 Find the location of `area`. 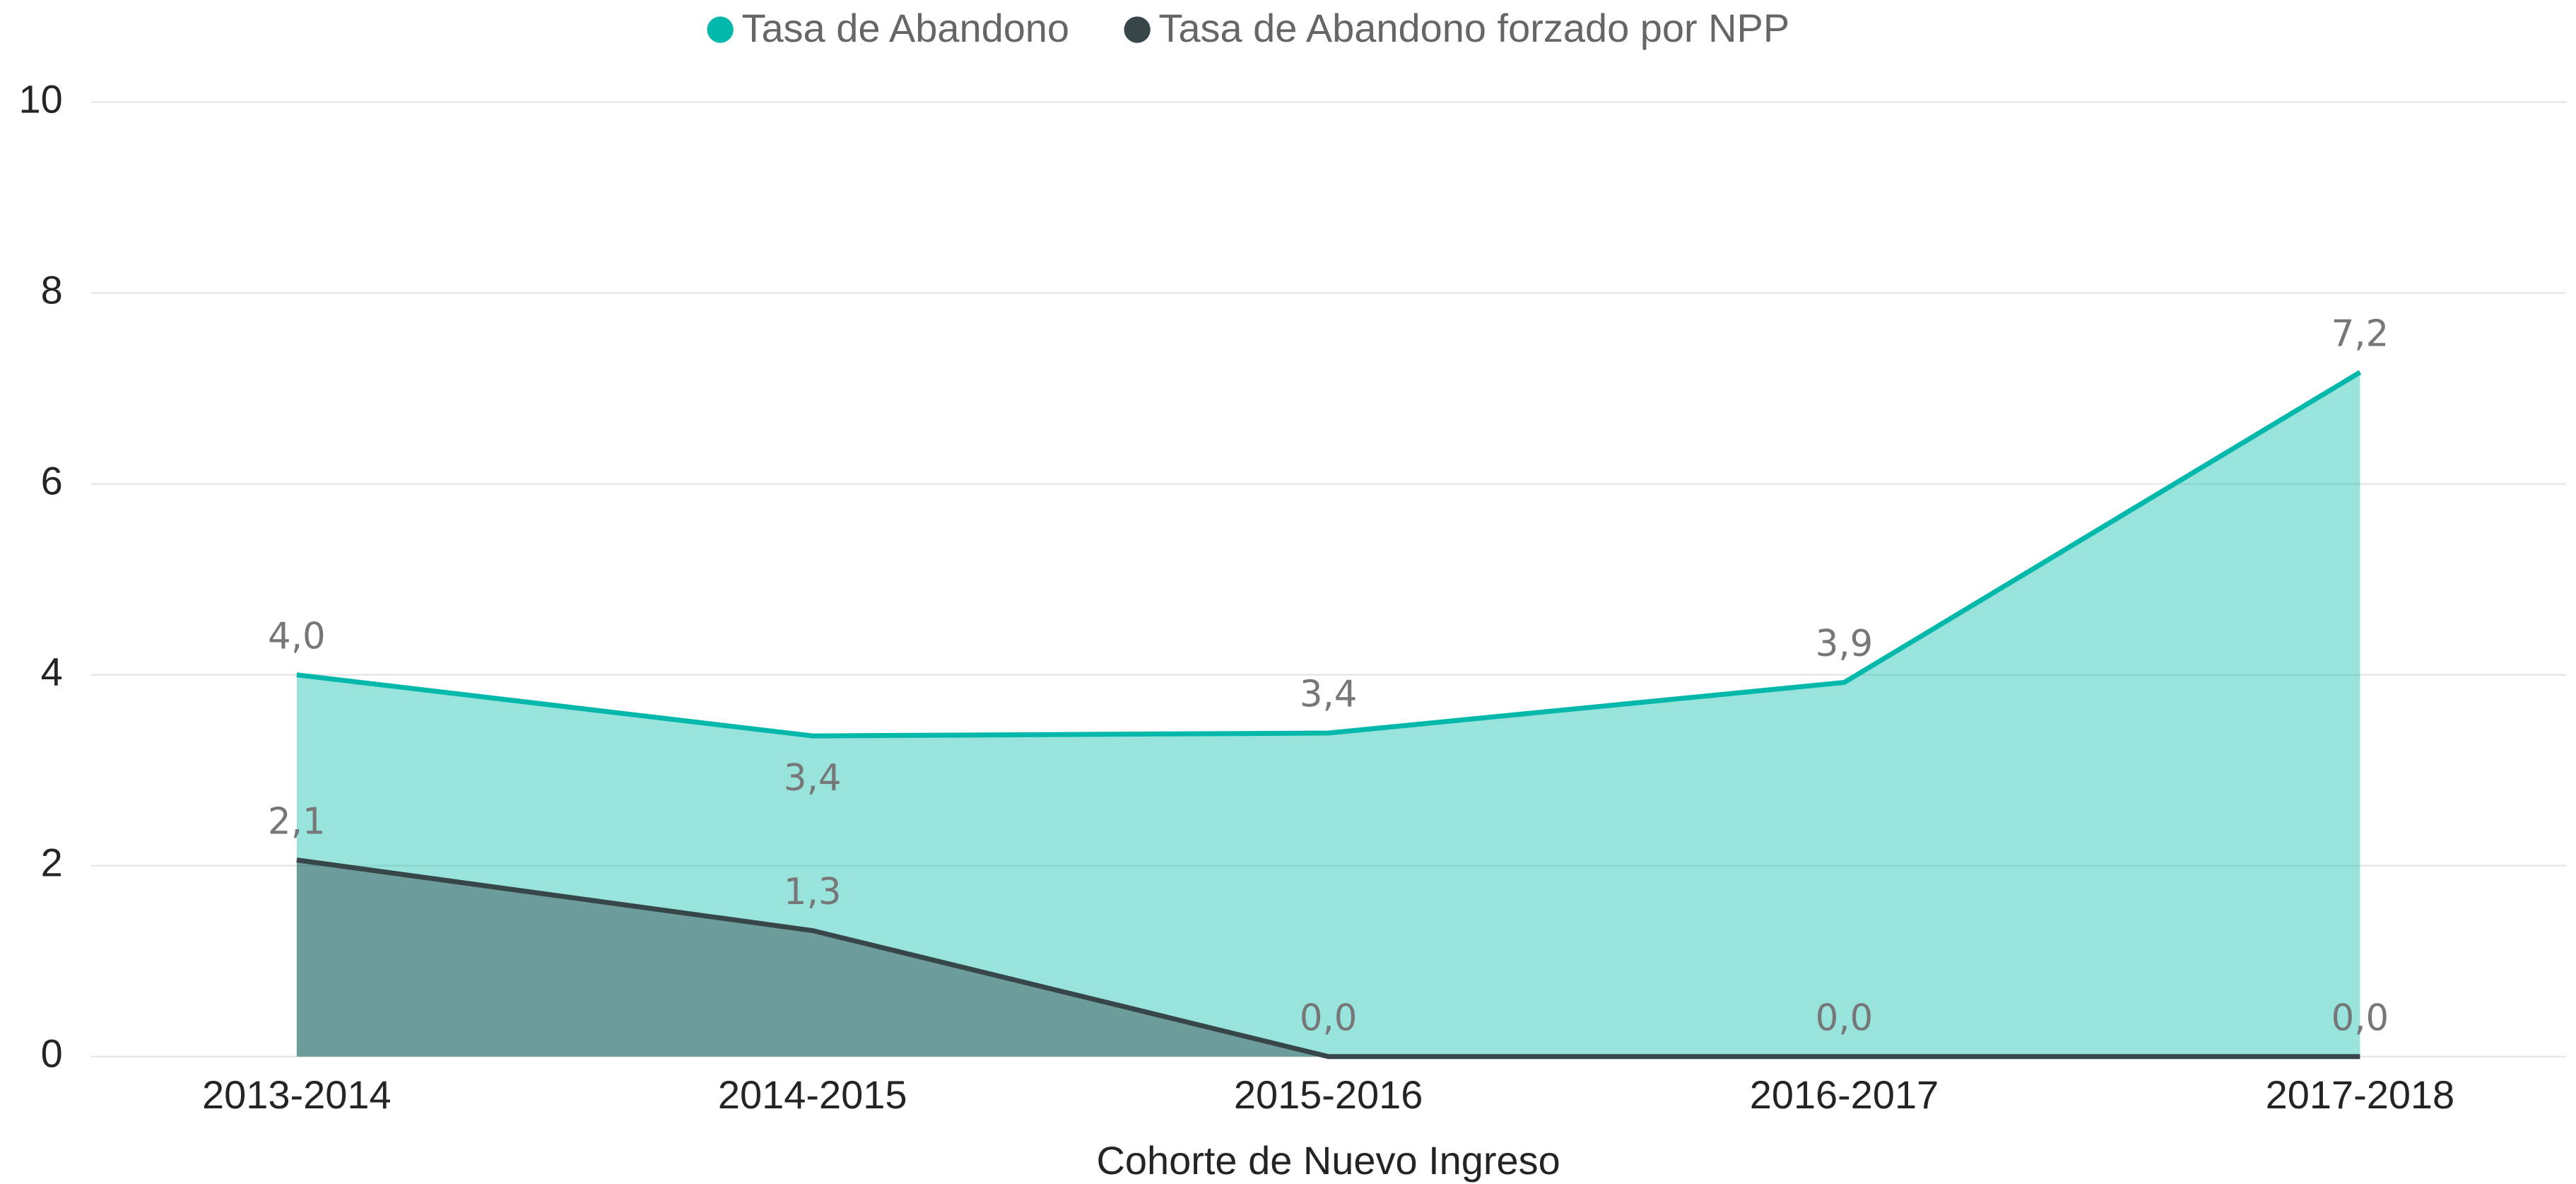

area is located at coordinates (1328, 959).